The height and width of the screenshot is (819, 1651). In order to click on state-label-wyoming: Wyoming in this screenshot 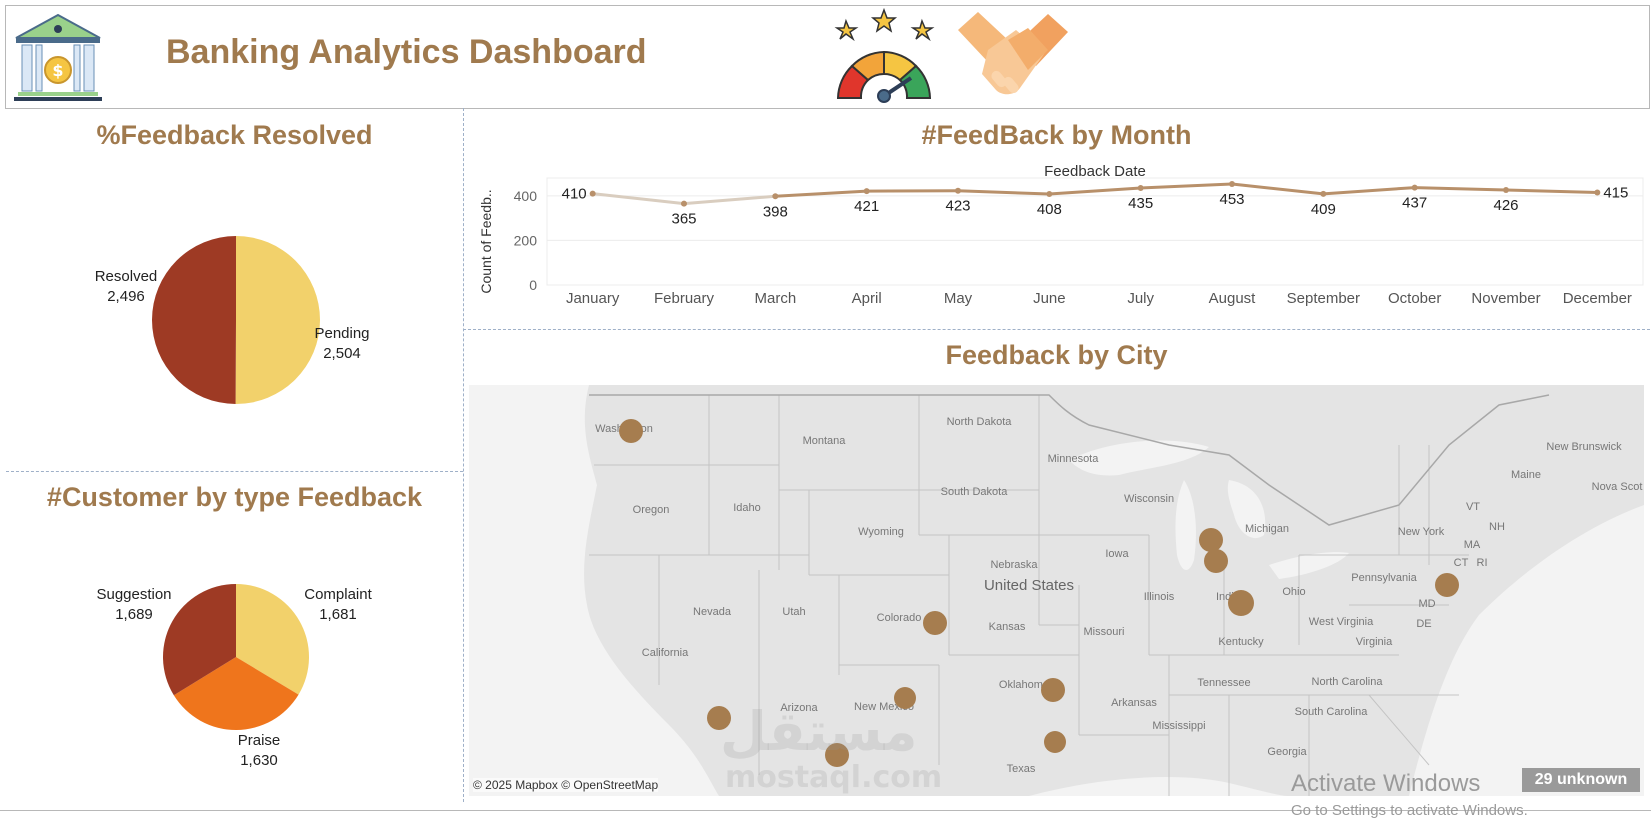, I will do `click(881, 532)`.